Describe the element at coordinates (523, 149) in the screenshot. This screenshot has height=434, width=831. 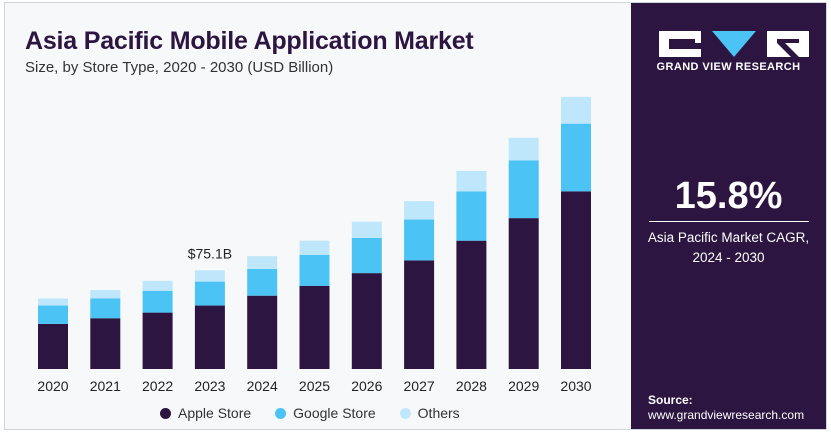
I see `bar-others-2029` at that location.